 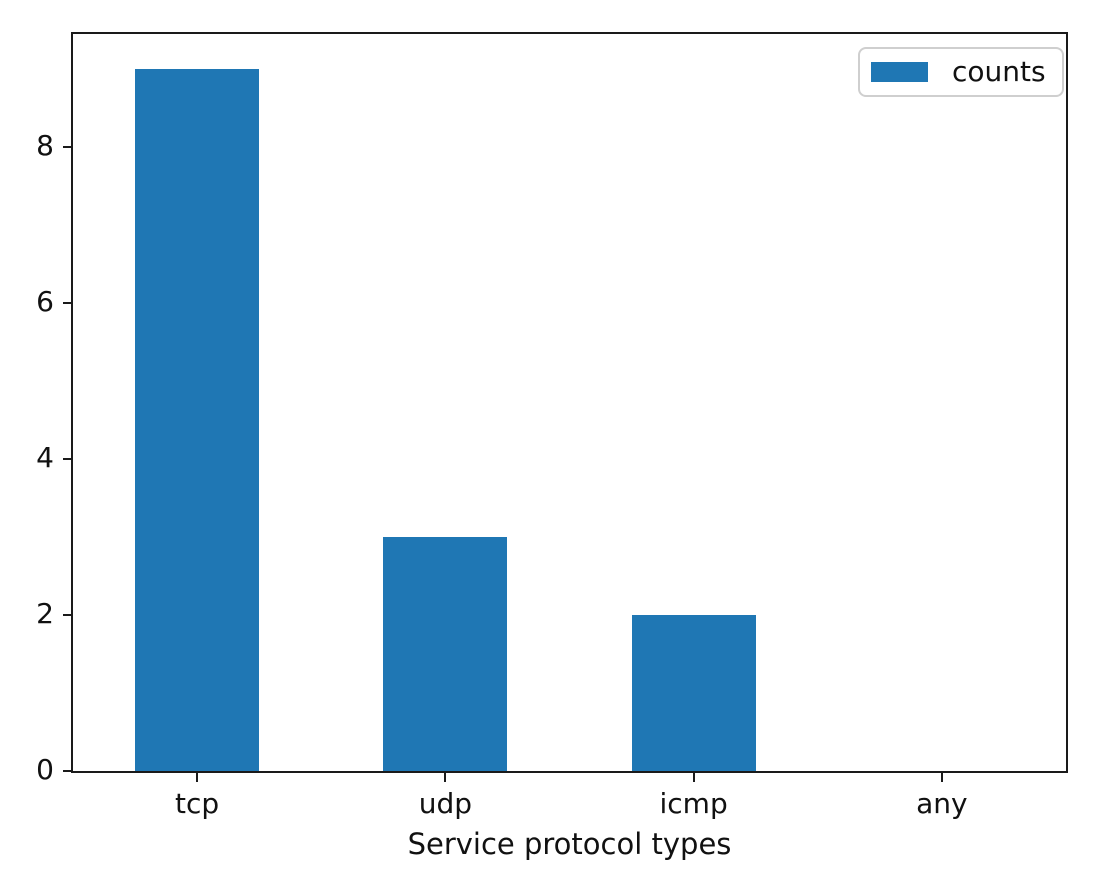 I want to click on bar-icmp, so click(x=693, y=693).